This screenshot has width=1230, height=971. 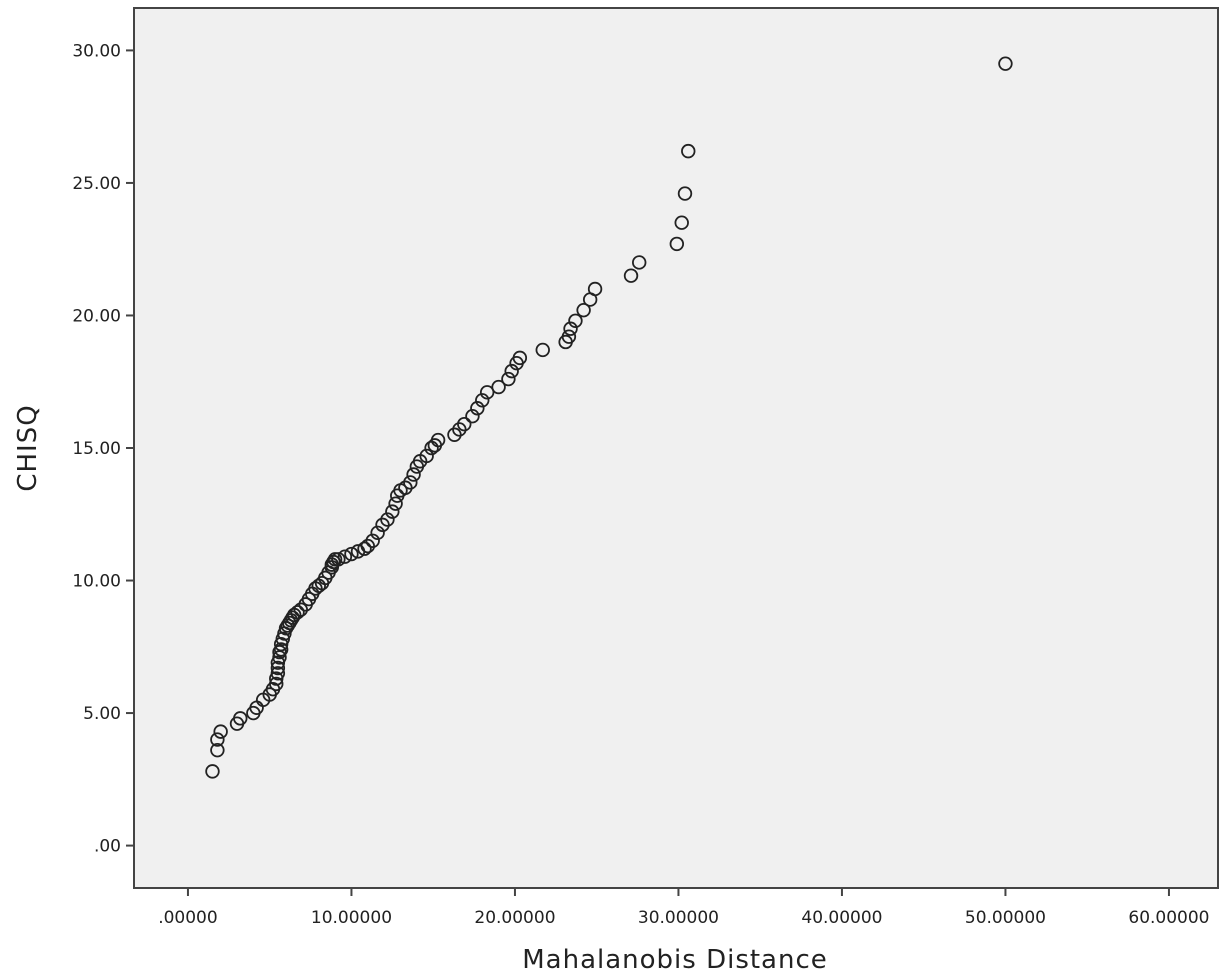 I want to click on y-tick-label: 20.00, so click(x=96, y=316).